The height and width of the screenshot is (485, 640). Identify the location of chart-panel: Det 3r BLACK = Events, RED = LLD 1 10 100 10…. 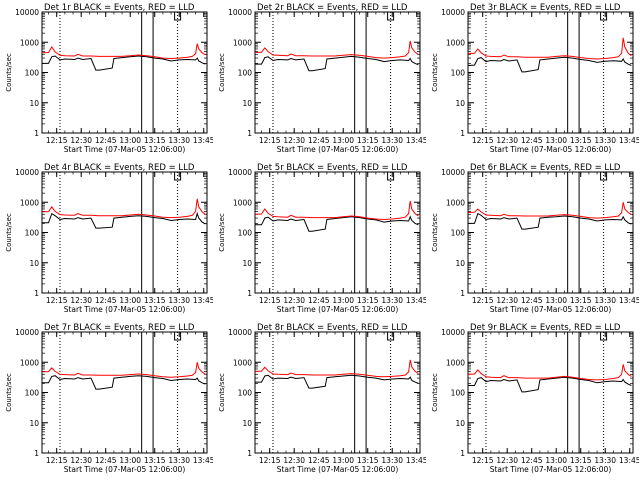
(533, 82).